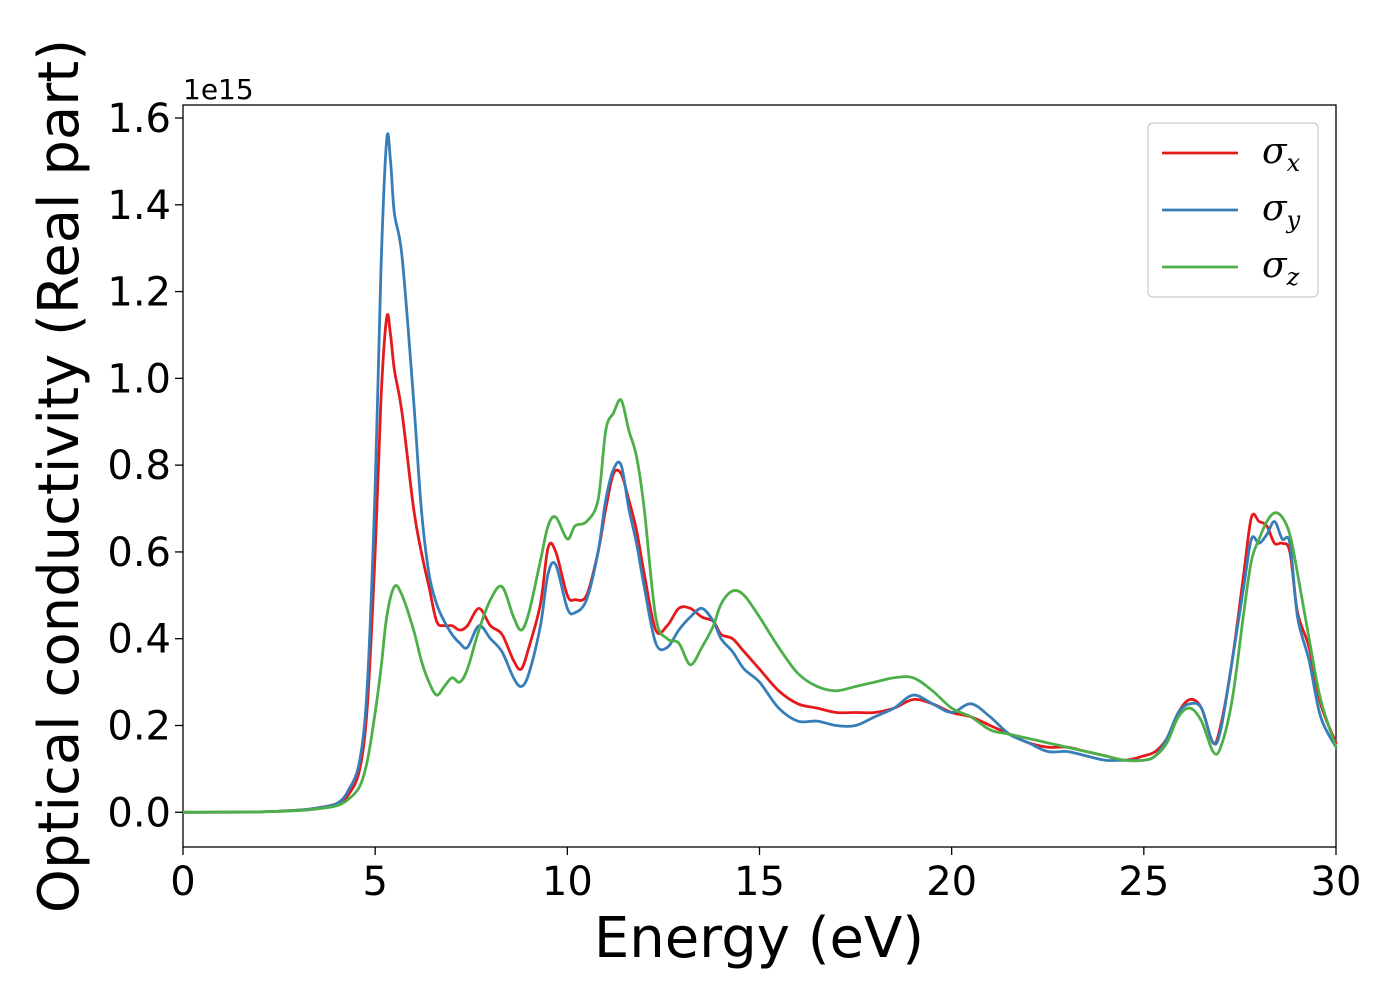  I want to click on y-tick-label: 0.4, so click(139, 640).